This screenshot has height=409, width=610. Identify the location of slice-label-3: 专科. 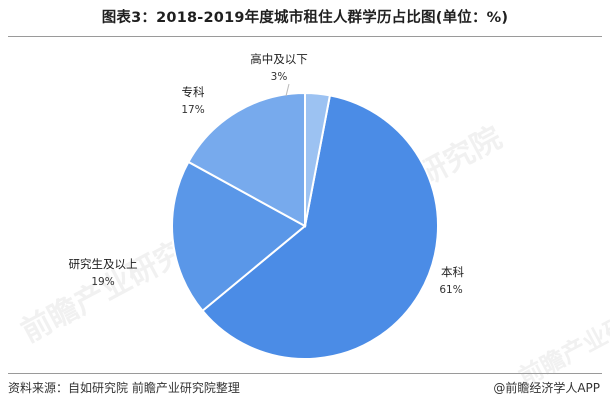
(193, 92).